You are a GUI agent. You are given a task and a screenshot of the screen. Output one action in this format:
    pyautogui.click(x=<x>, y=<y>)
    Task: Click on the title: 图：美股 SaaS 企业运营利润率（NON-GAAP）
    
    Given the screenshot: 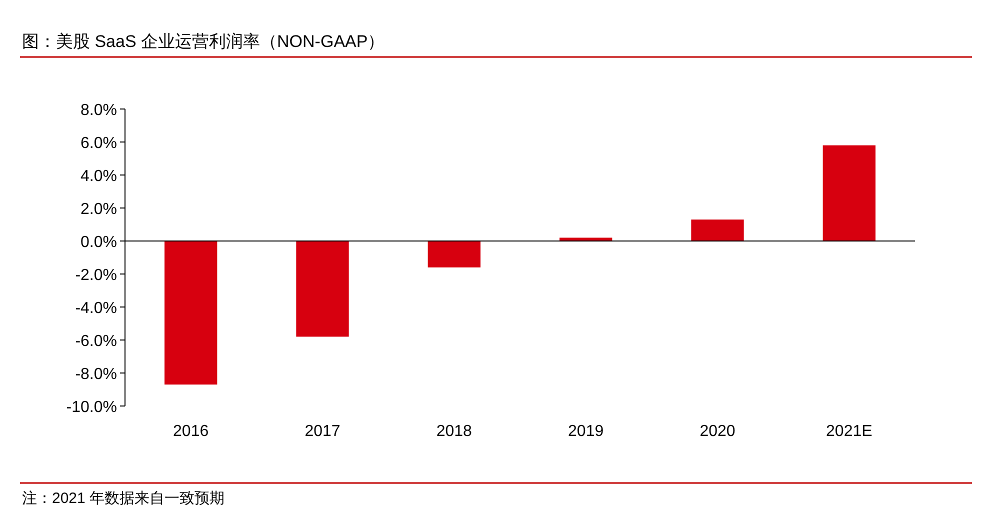 What is the action you would take?
    pyautogui.click(x=203, y=41)
    